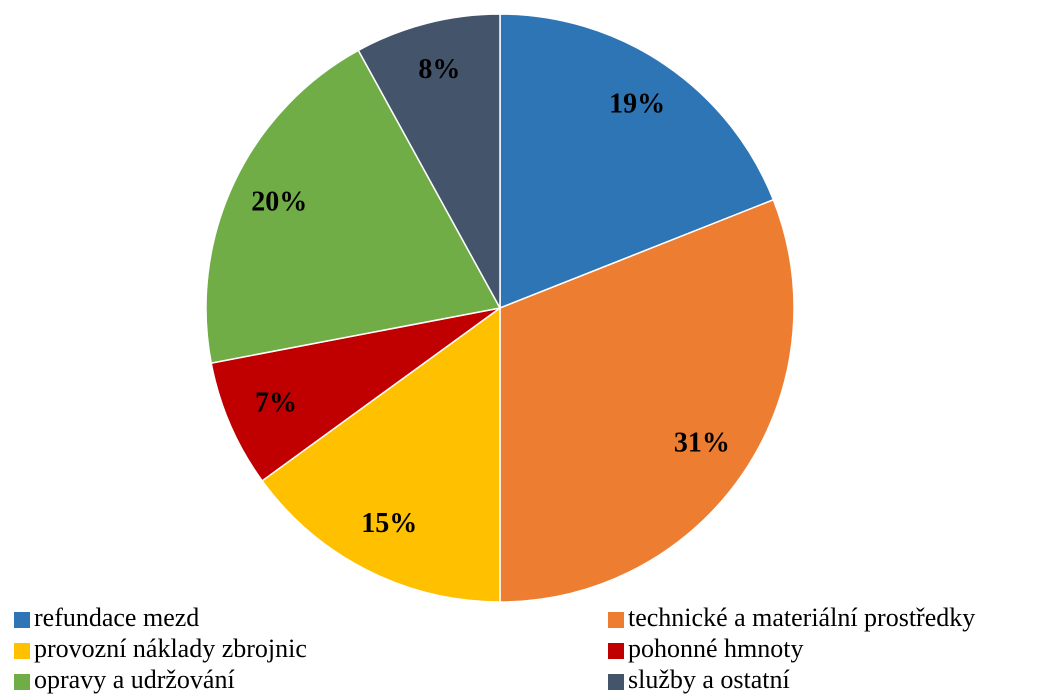 Image resolution: width=1057 pixels, height=698 pixels. I want to click on legend-label: opravy a udržování, so click(134, 679).